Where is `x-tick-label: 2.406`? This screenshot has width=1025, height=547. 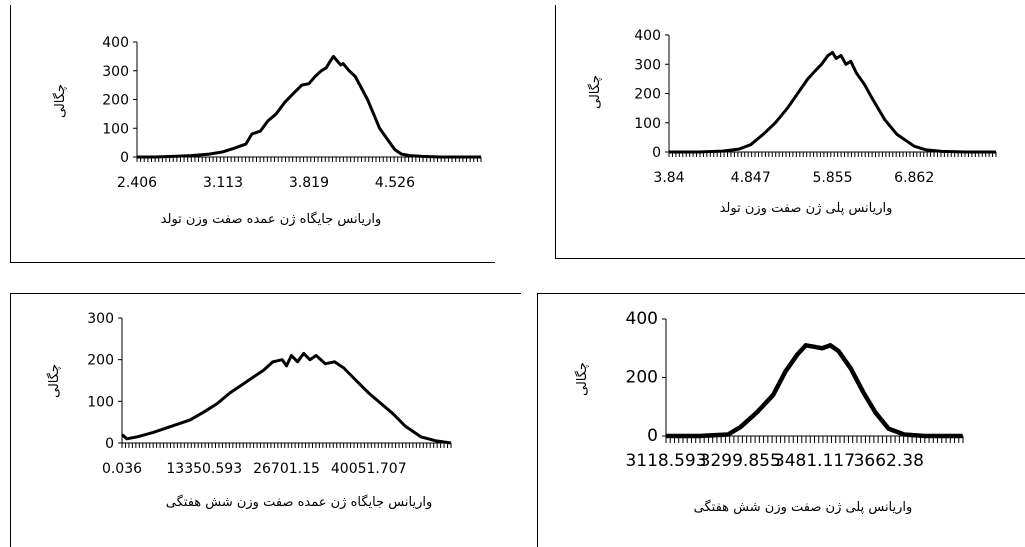
x-tick-label: 2.406 is located at coordinates (137, 183).